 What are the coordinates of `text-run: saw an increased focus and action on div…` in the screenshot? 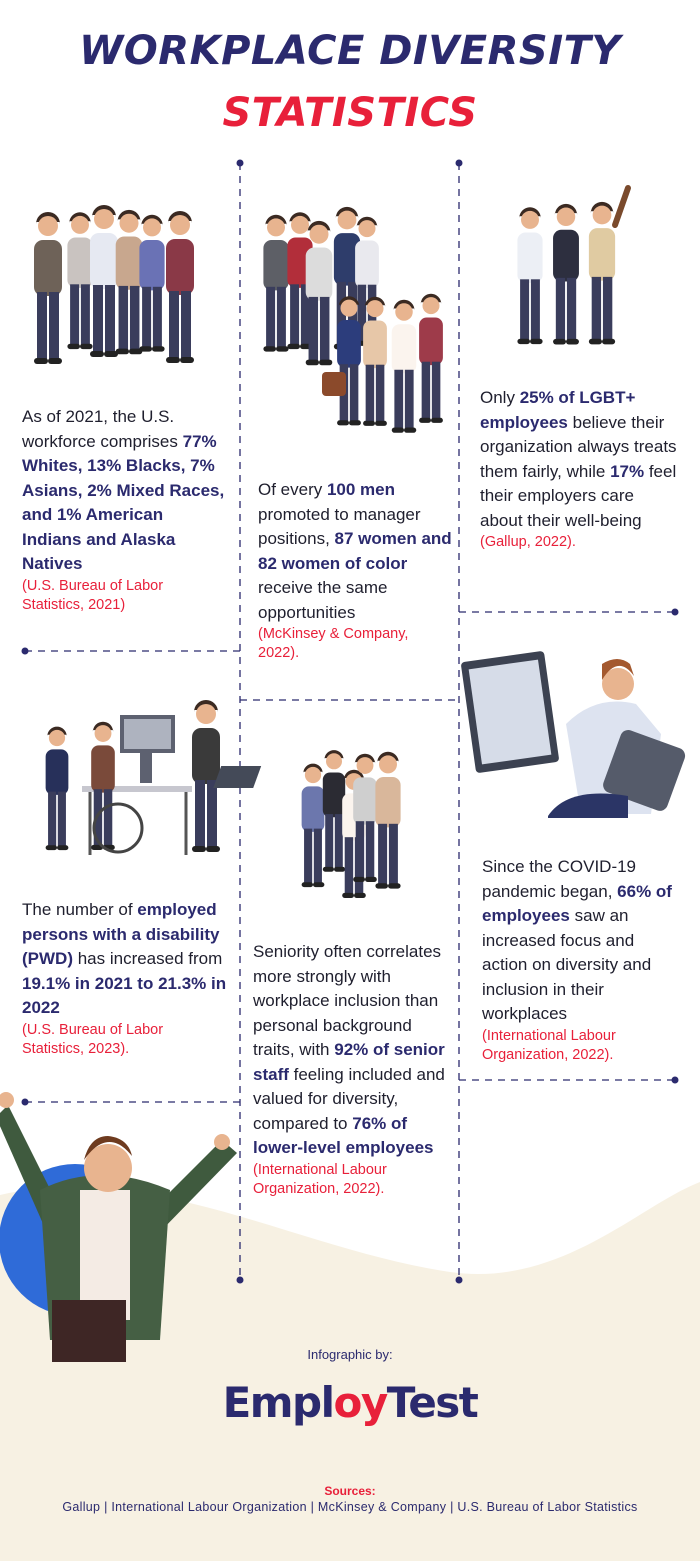 It's located at (567, 964).